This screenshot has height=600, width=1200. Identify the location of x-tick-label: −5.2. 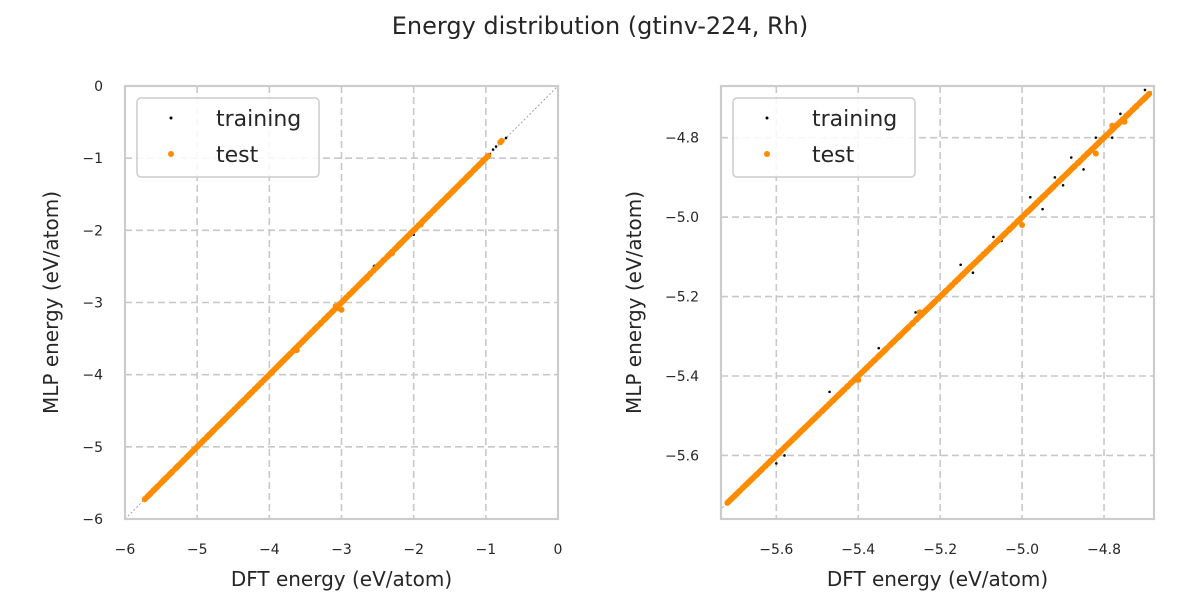
(940, 550).